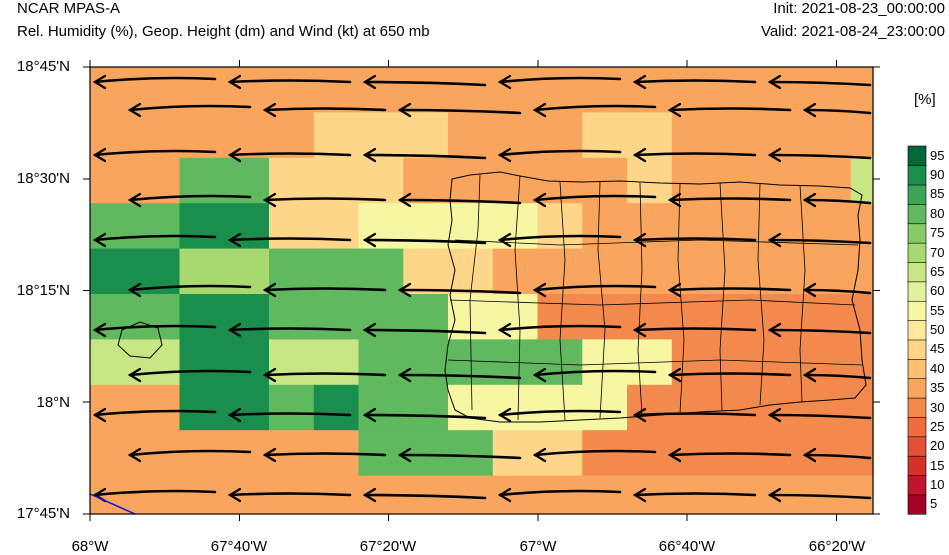 Image resolution: width=949 pixels, height=555 pixels. What do you see at coordinates (917, 330) in the screenshot?
I see `colorbar` at bounding box center [917, 330].